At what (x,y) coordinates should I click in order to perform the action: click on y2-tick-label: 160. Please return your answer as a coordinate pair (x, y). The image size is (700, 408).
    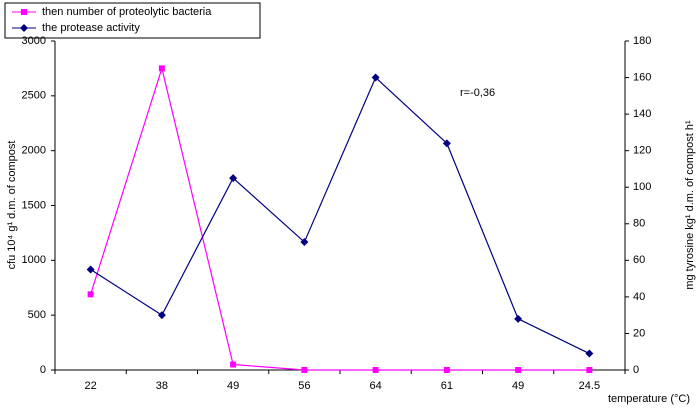
    Looking at the image, I should click on (642, 77).